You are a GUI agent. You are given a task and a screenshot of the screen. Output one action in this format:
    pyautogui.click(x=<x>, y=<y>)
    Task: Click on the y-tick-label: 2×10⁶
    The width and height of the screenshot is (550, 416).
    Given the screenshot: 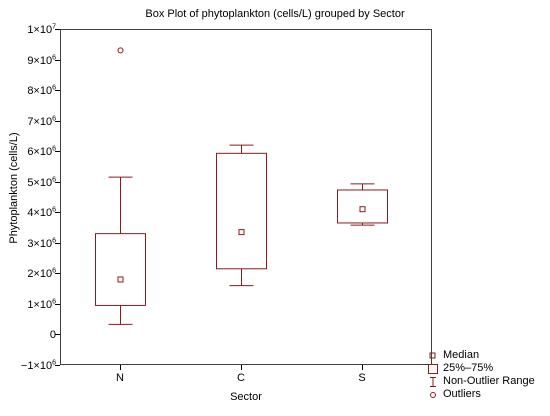 What is the action you would take?
    pyautogui.click(x=41, y=273)
    